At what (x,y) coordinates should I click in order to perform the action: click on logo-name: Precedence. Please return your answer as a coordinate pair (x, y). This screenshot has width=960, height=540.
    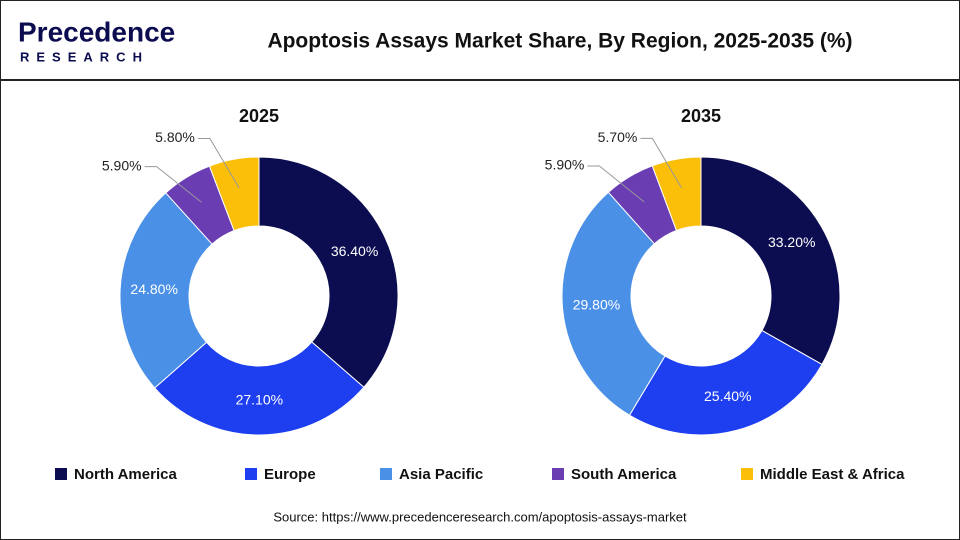
    Looking at the image, I should click on (96, 31).